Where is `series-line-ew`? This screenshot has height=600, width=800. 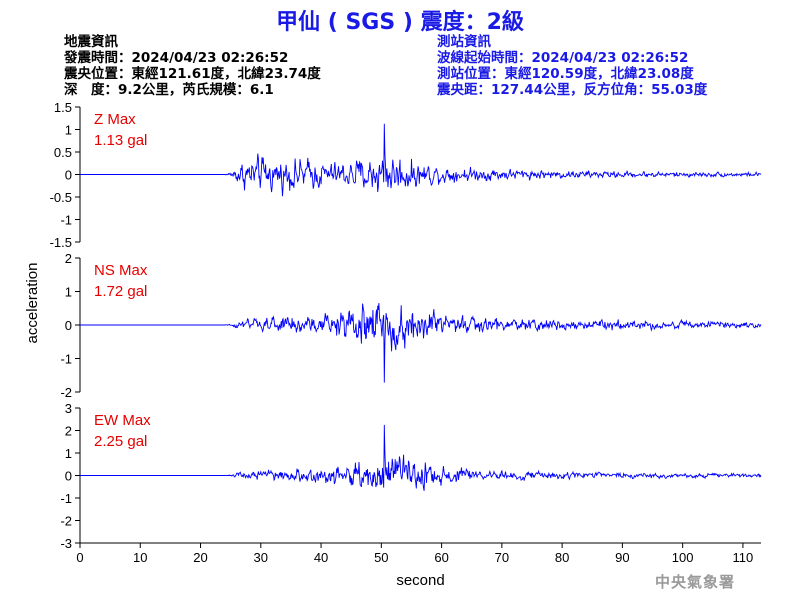
series-line-ew is located at coordinates (421, 457).